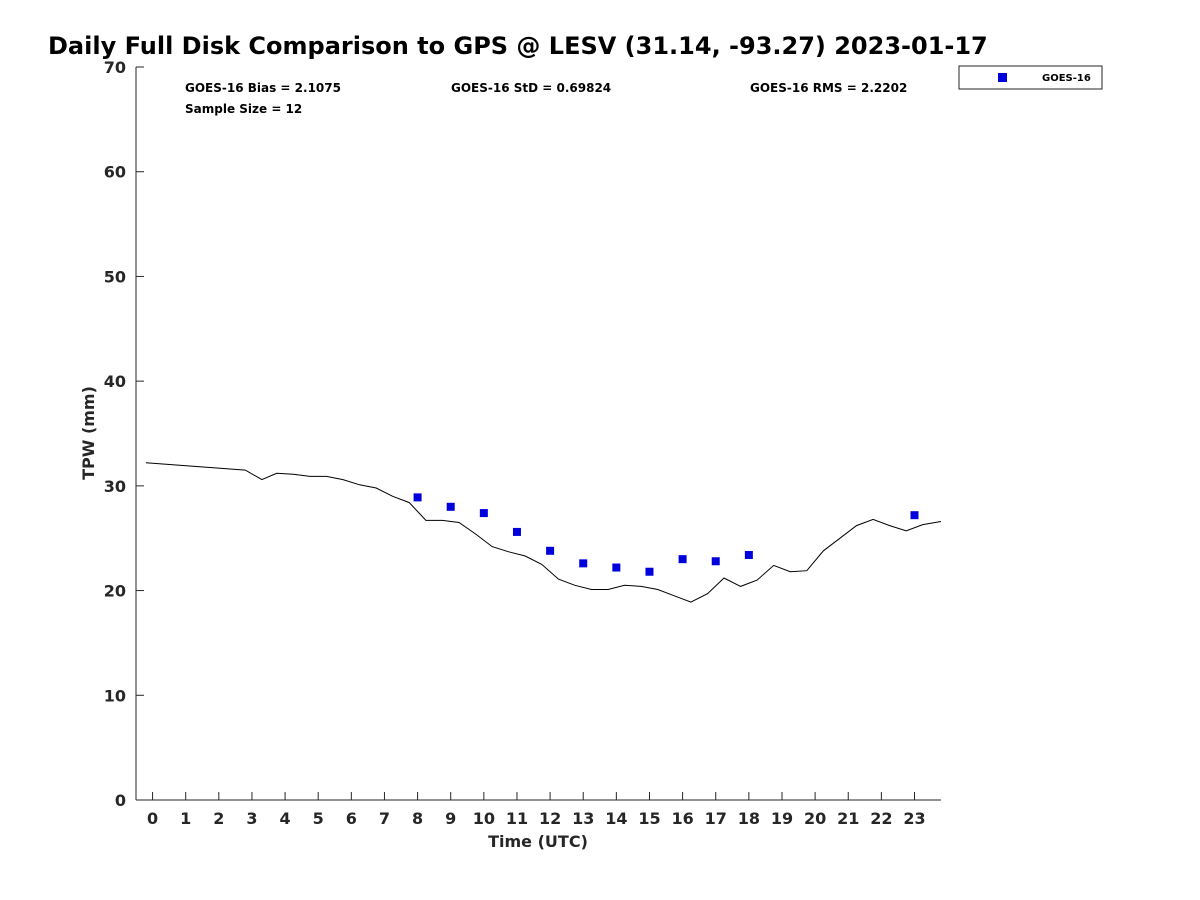 Image resolution: width=1200 pixels, height=900 pixels. What do you see at coordinates (517, 818) in the screenshot?
I see `x-tick-label: 11` at bounding box center [517, 818].